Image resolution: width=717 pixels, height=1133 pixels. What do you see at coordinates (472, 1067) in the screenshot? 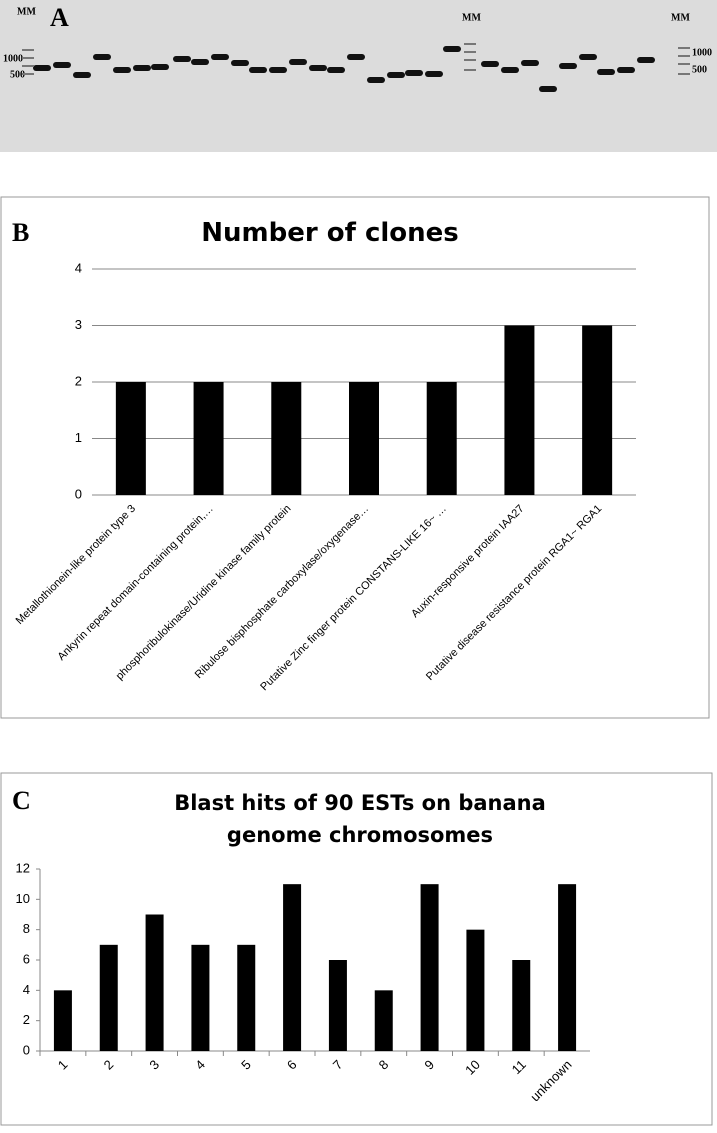
I see `x-tick-label: 10` at bounding box center [472, 1067].